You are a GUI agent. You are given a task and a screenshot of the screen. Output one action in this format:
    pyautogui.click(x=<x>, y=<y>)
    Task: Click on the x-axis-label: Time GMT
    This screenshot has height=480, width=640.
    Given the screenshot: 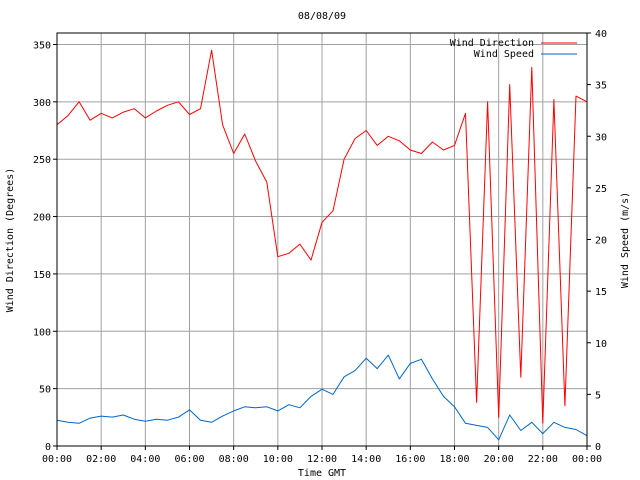 What is the action you would take?
    pyautogui.click(x=322, y=473)
    